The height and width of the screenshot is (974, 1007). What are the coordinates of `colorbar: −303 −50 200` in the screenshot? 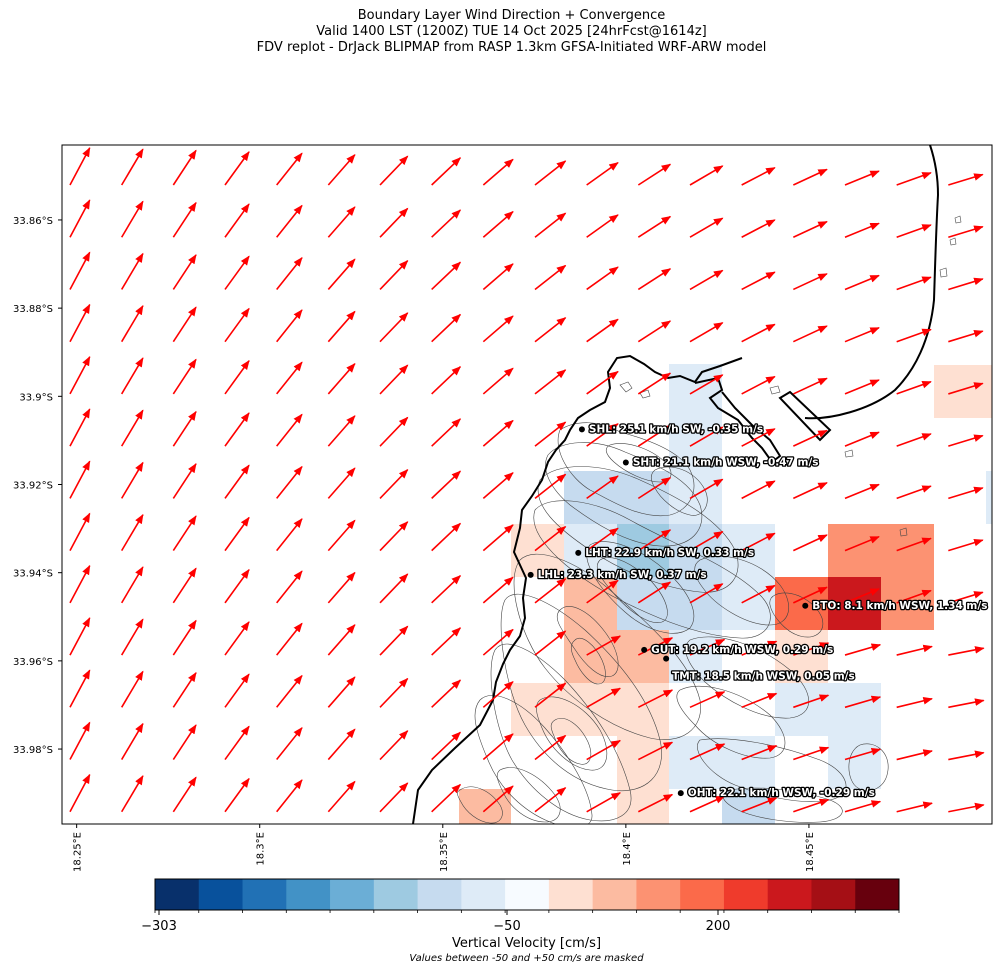 It's located at (520, 906).